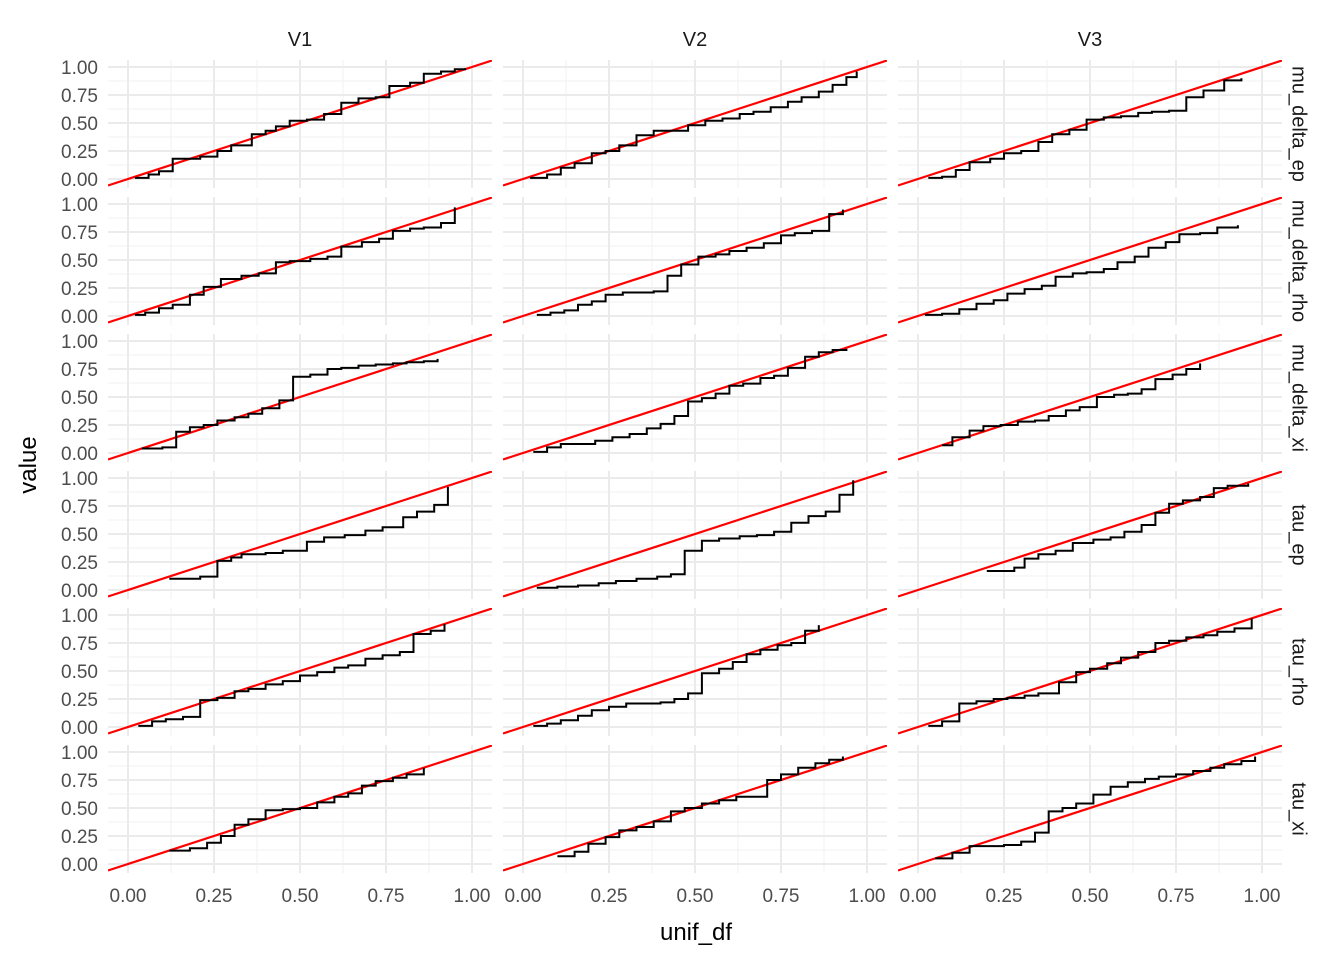  I want to click on row-strip-label: tau_xi, so click(1299, 808).